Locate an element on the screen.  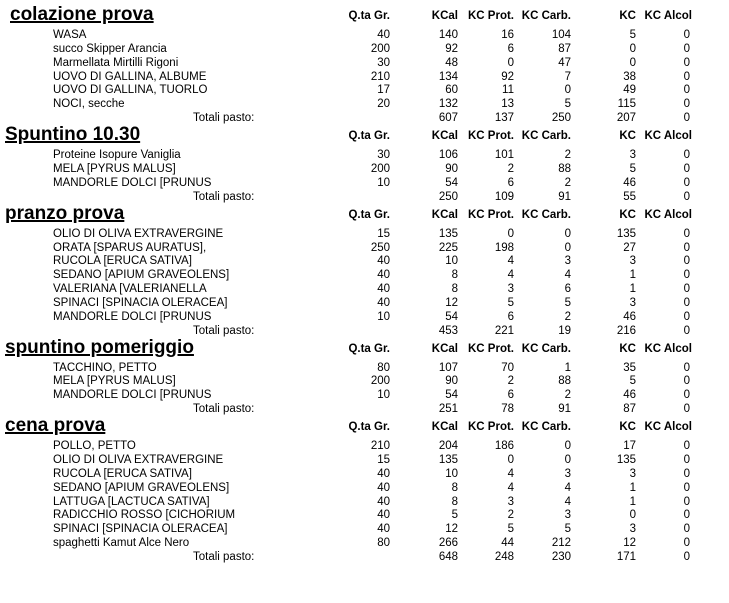
cell-value: 90 is located at coordinates (451, 168).